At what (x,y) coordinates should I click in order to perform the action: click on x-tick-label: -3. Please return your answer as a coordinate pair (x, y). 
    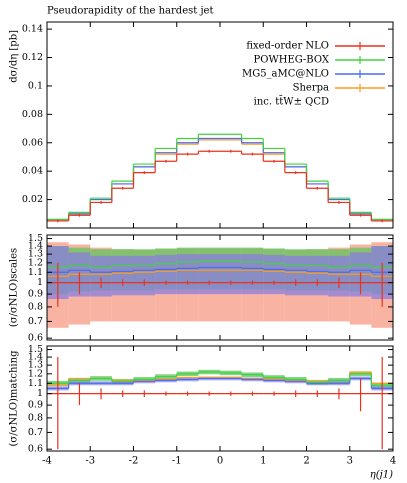
    Looking at the image, I should click on (90, 461).